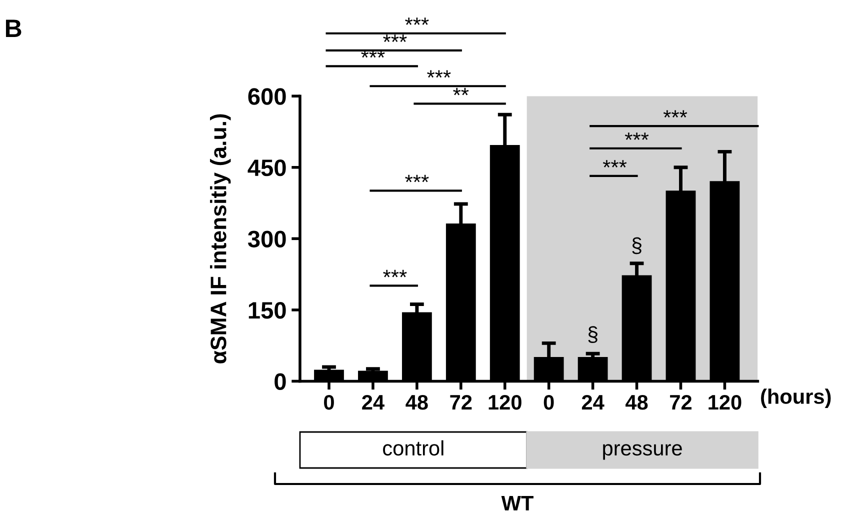 The image size is (862, 528). What do you see at coordinates (267, 96) in the screenshot?
I see `y-tick-label: 600` at bounding box center [267, 96].